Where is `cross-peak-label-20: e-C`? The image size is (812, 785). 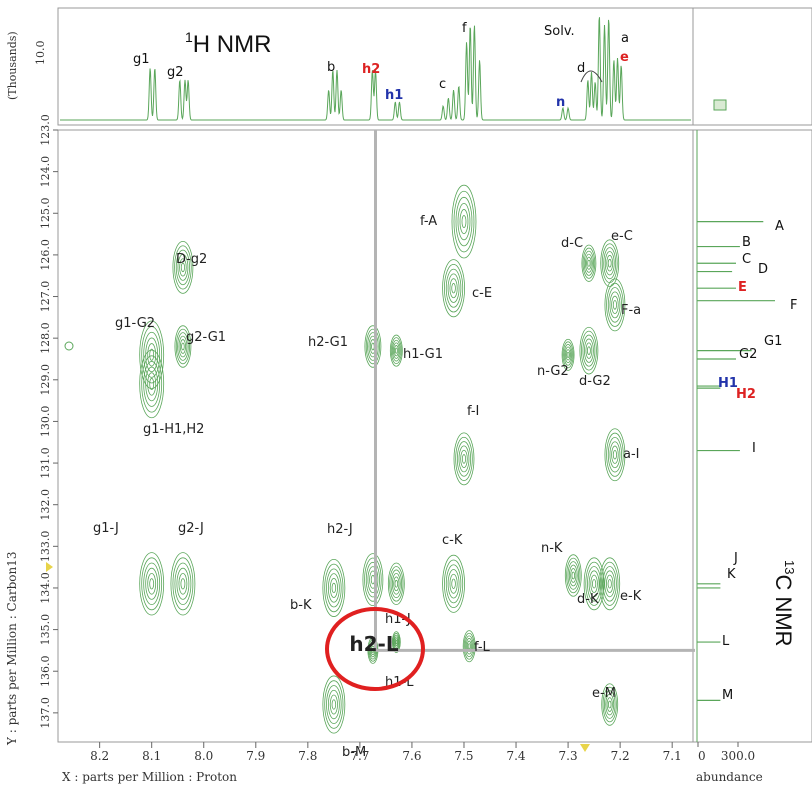
cross-peak-label-20: e-C is located at coordinates (622, 236).